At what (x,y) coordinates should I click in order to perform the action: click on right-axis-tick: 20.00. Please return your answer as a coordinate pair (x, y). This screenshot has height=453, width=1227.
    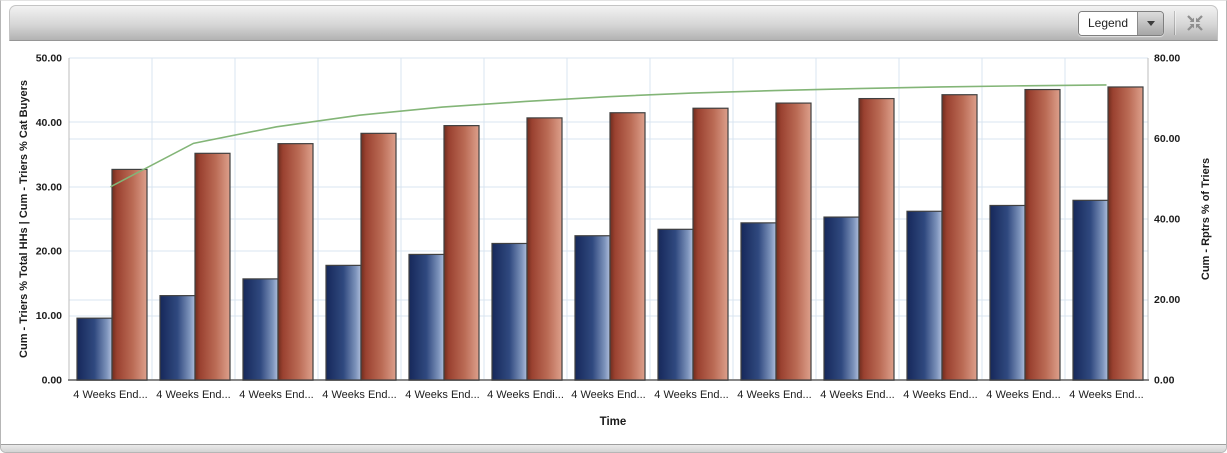
    Looking at the image, I should click on (1167, 300).